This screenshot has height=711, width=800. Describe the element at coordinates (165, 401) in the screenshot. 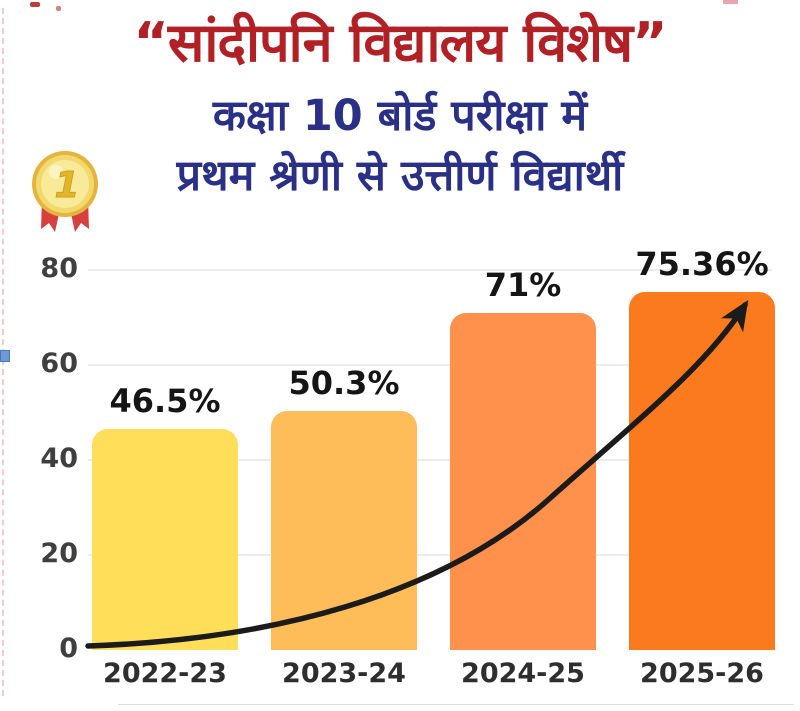

I see `value-label-2022-23: 46.5%` at that location.